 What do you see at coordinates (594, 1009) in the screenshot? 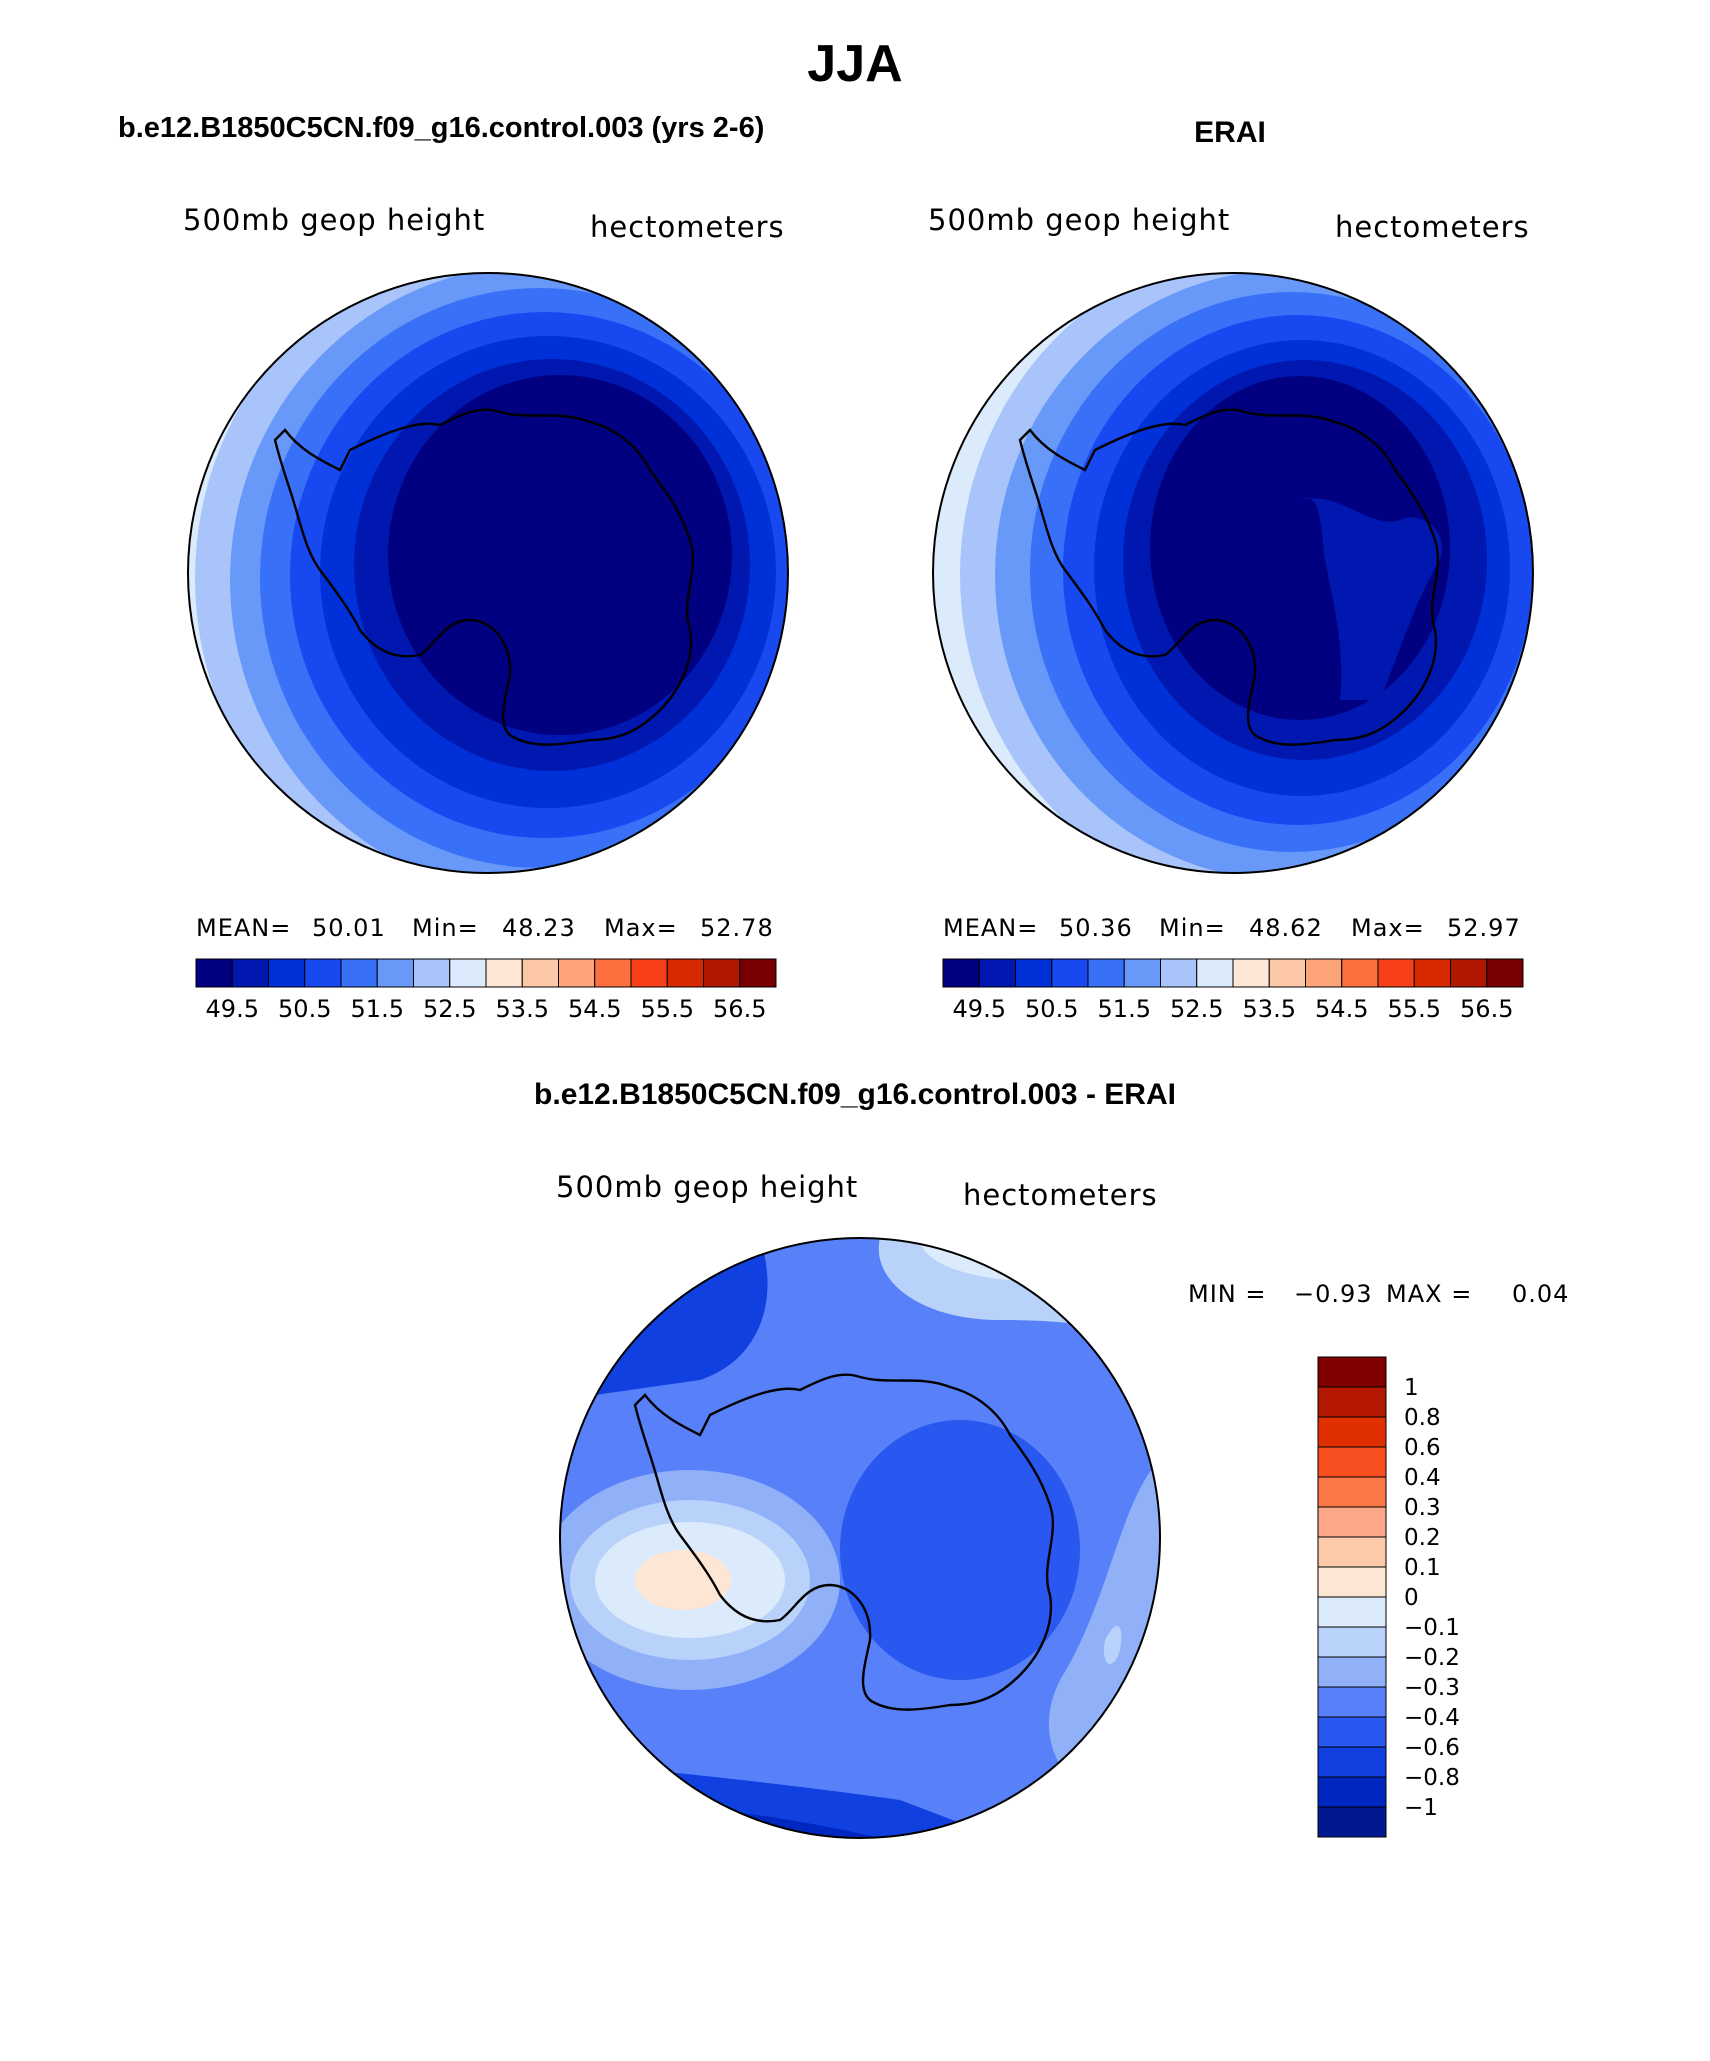
I see `left-colorbar-label: 54.5` at bounding box center [594, 1009].